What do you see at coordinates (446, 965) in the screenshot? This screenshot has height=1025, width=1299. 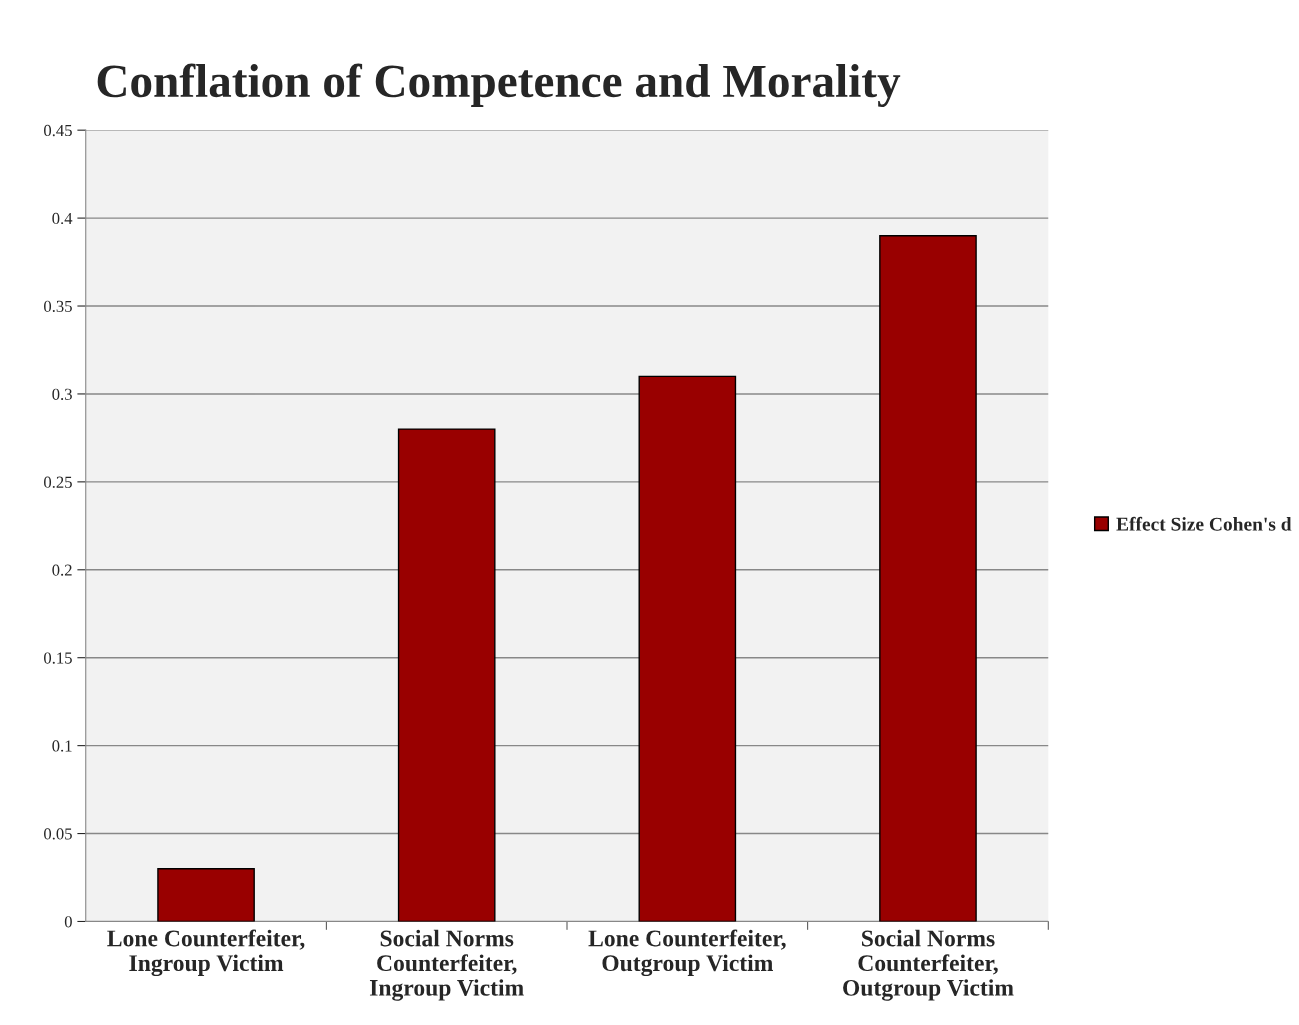 I see `x-tick-label: Social Norms Counterfeiter, Ingroup Victim` at bounding box center [446, 965].